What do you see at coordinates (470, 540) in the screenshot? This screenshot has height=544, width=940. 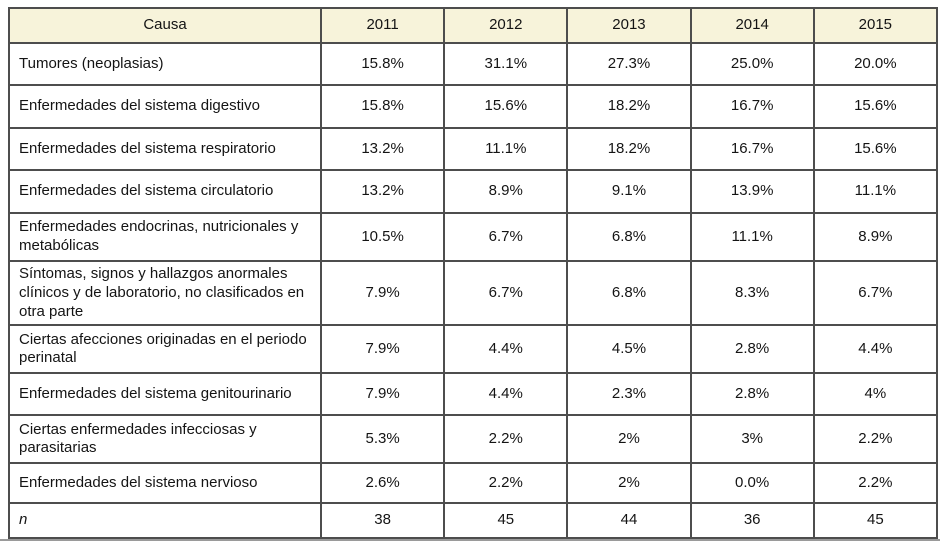 I see `bottom-rule` at bounding box center [470, 540].